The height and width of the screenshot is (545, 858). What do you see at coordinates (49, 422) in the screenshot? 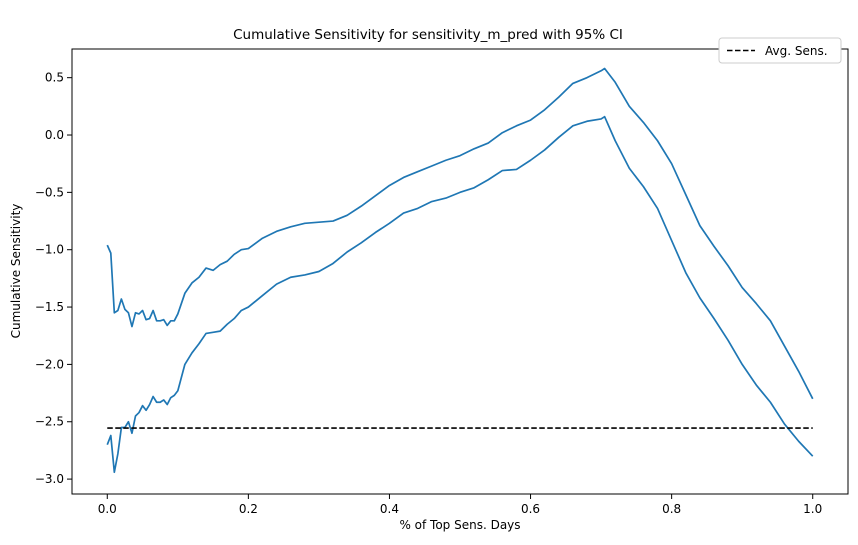
I see `y-tick-label: −2.5` at bounding box center [49, 422].